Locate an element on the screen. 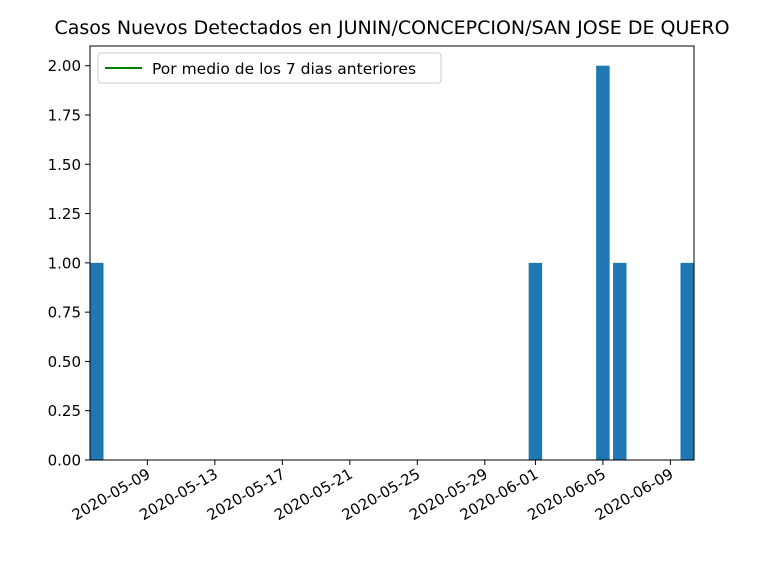  y-tick-label: 0.50 is located at coordinates (64, 362).